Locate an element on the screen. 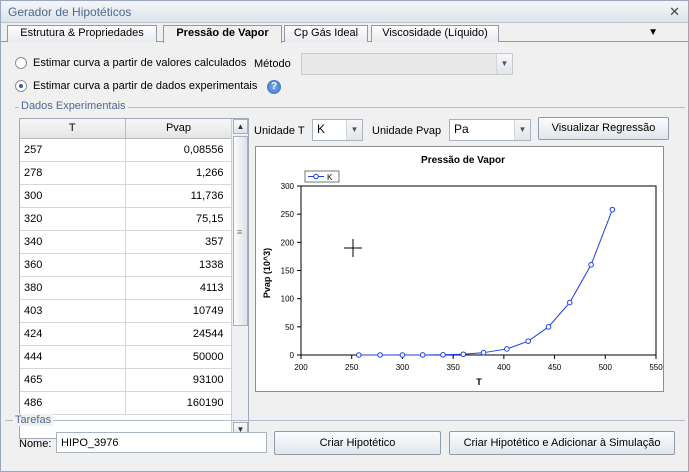 This screenshot has height=472, width=689. y-tick-label: 300 is located at coordinates (288, 186).